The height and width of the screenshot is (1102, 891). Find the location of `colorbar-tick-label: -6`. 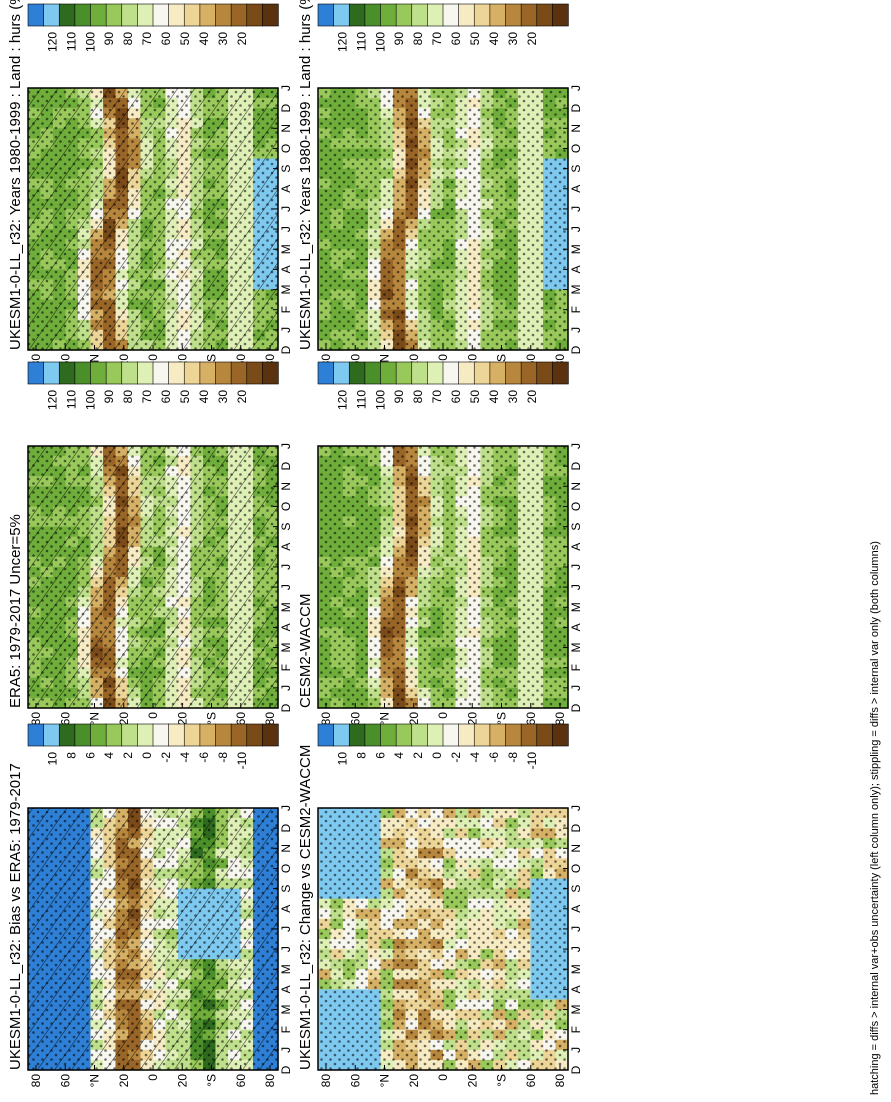

colorbar-tick-label: -6 is located at coordinates (204, 757).